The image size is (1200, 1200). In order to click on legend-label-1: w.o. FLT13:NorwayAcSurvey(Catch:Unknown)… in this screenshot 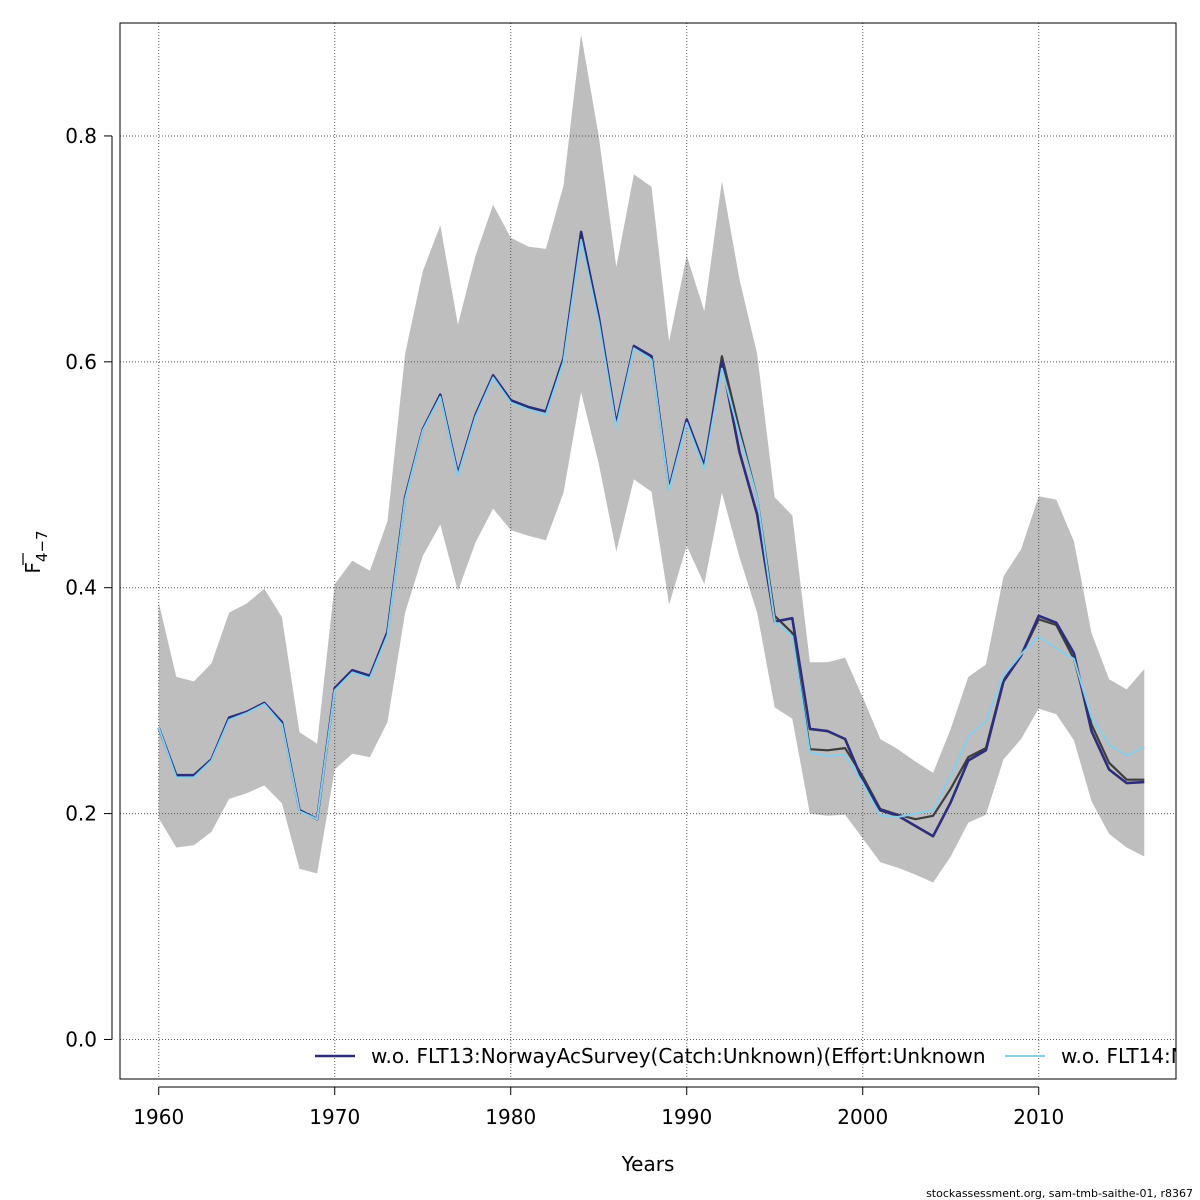, I will do `click(678, 1056)`.